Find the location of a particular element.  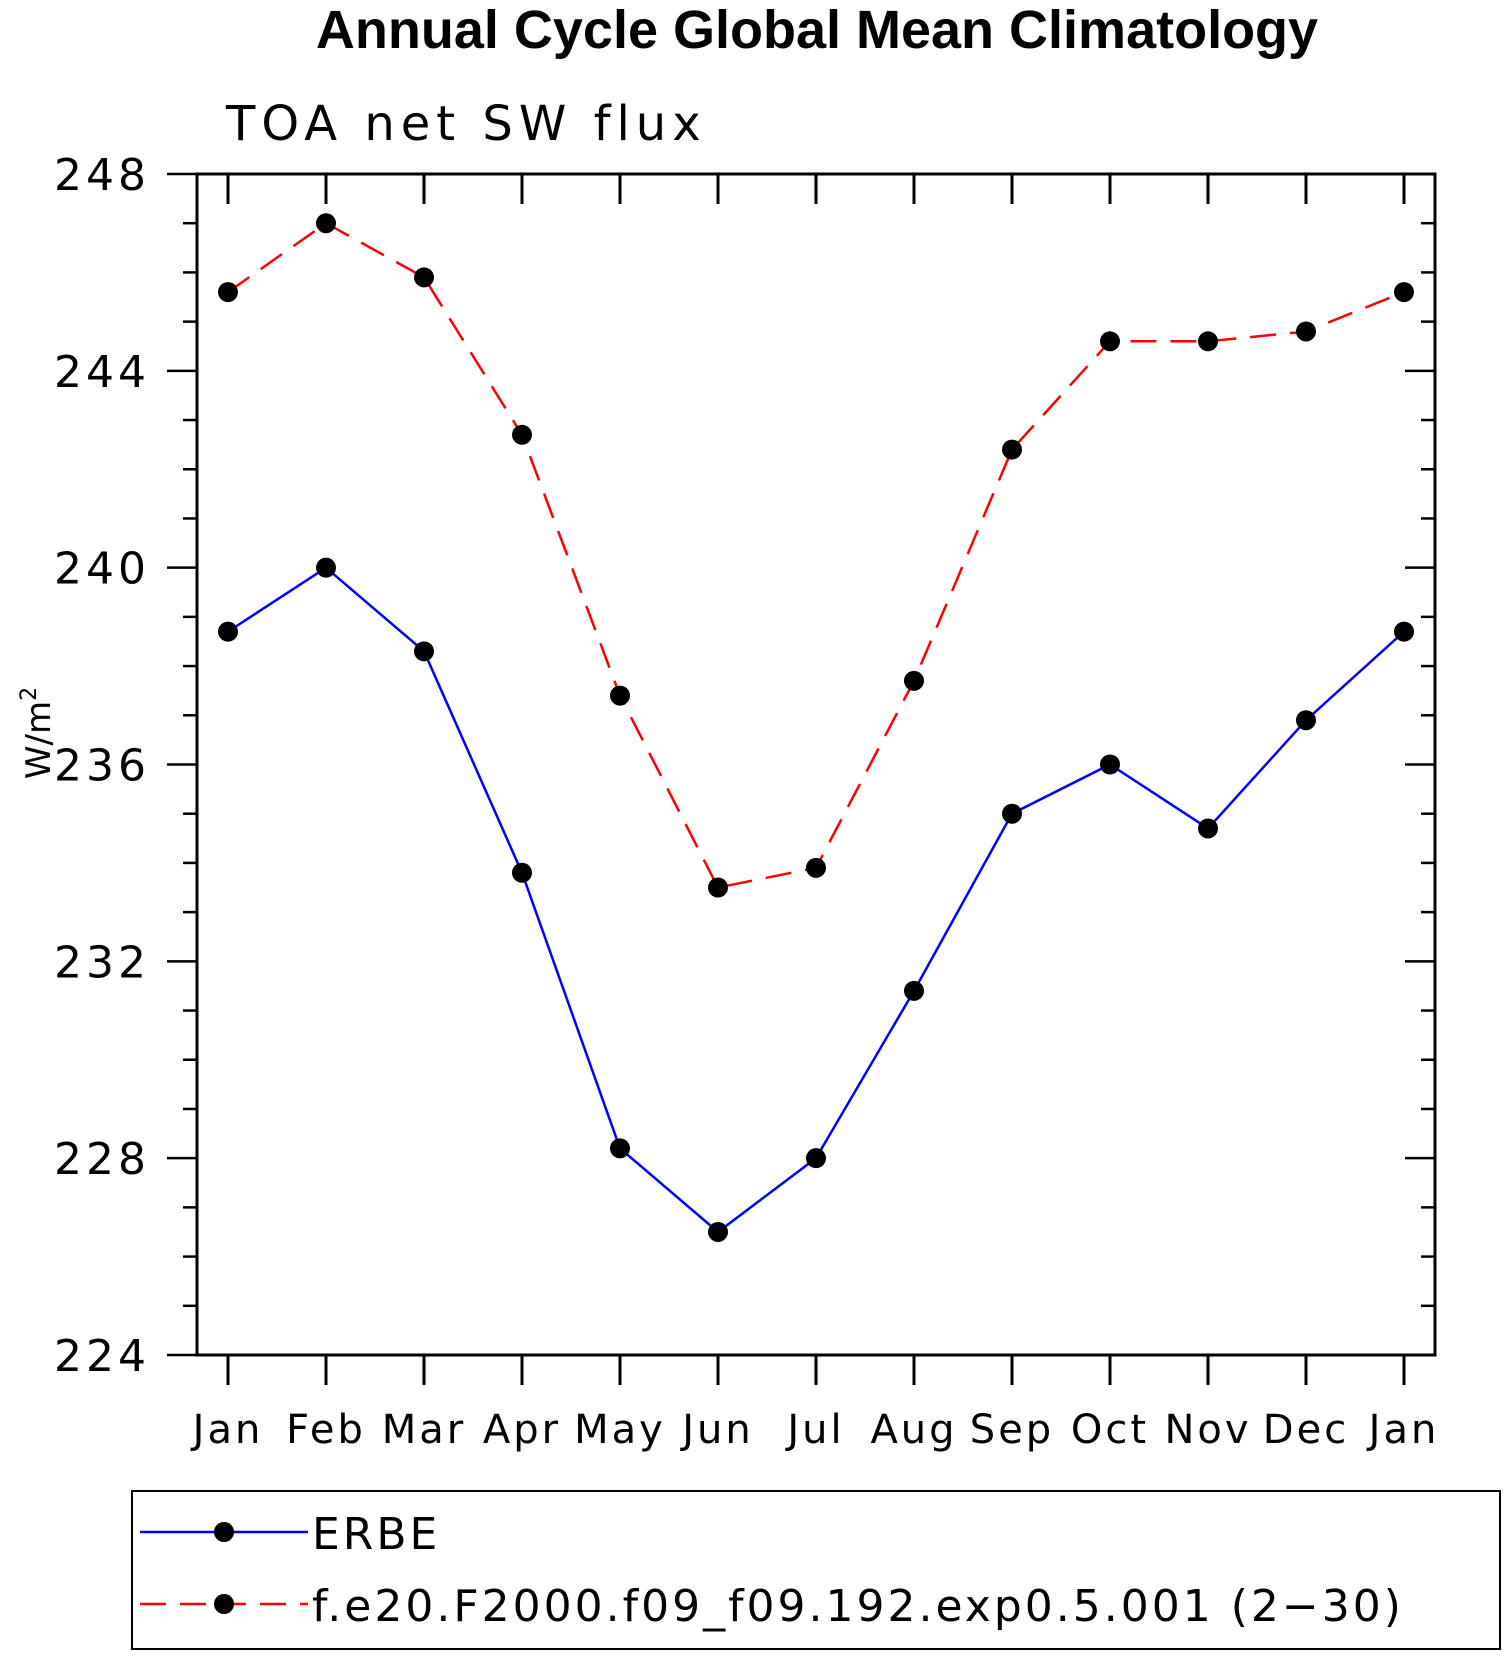

x-tick-label: Apr is located at coordinates (522, 1430).